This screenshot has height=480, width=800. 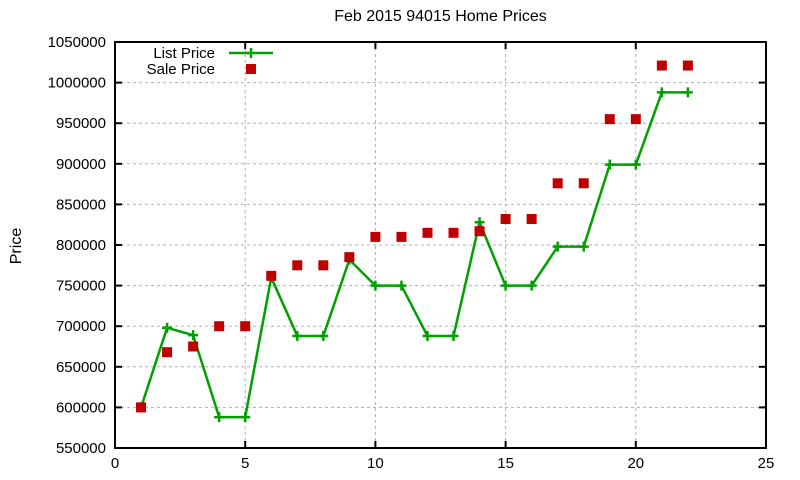 I want to click on y-tick-label: 850000, so click(x=81, y=204).